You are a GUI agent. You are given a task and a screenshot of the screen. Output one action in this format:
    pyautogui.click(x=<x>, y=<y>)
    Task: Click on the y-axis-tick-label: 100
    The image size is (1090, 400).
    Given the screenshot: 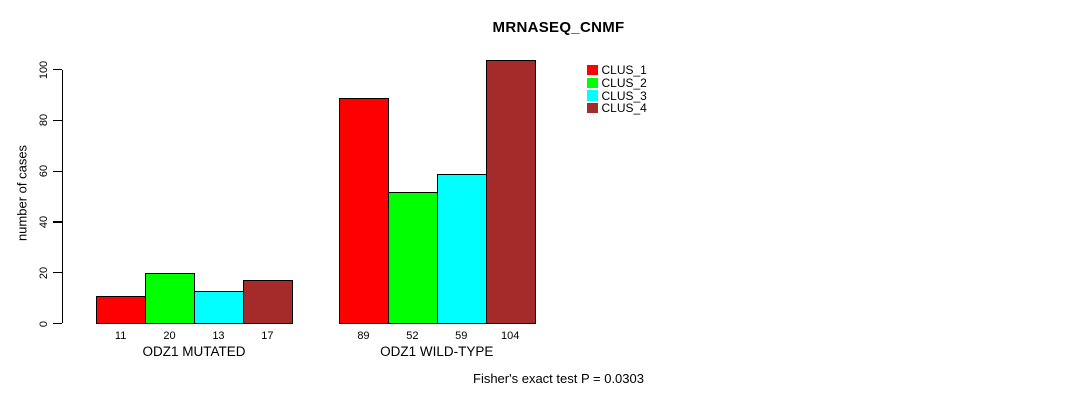 What is the action you would take?
    pyautogui.click(x=44, y=69)
    